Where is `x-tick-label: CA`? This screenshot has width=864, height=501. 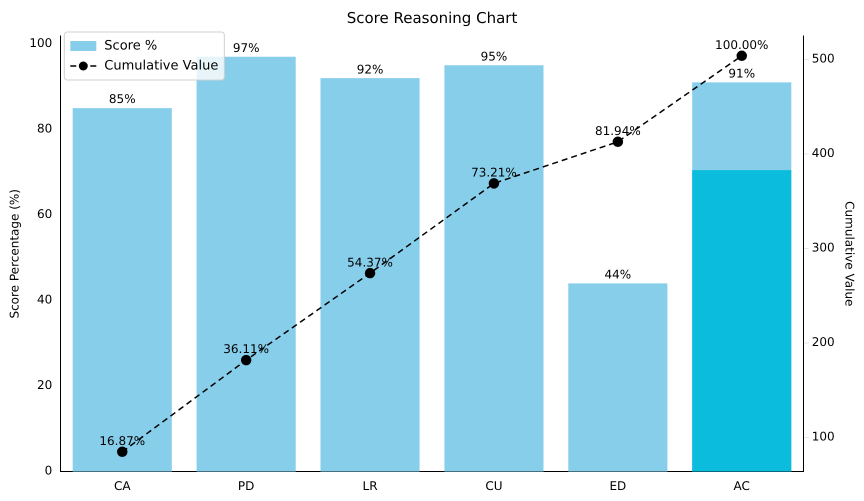 x-tick-label: CA is located at coordinates (123, 485).